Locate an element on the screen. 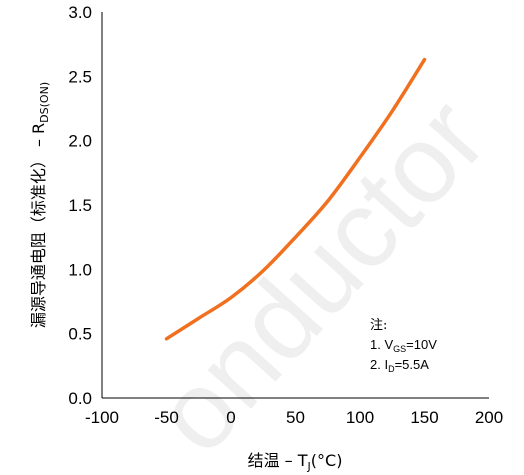 This screenshot has width=524, height=475. y-tick-label: 1.5 is located at coordinates (80, 205).